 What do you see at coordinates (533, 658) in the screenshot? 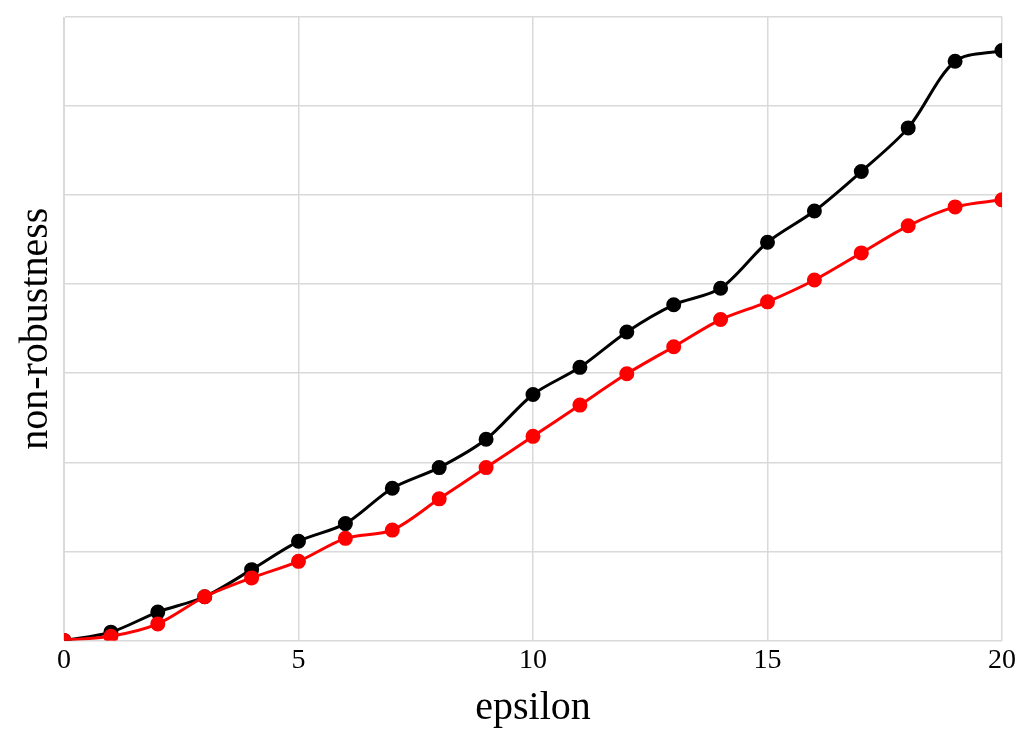
I see `x-tick-label: 10` at bounding box center [533, 658].